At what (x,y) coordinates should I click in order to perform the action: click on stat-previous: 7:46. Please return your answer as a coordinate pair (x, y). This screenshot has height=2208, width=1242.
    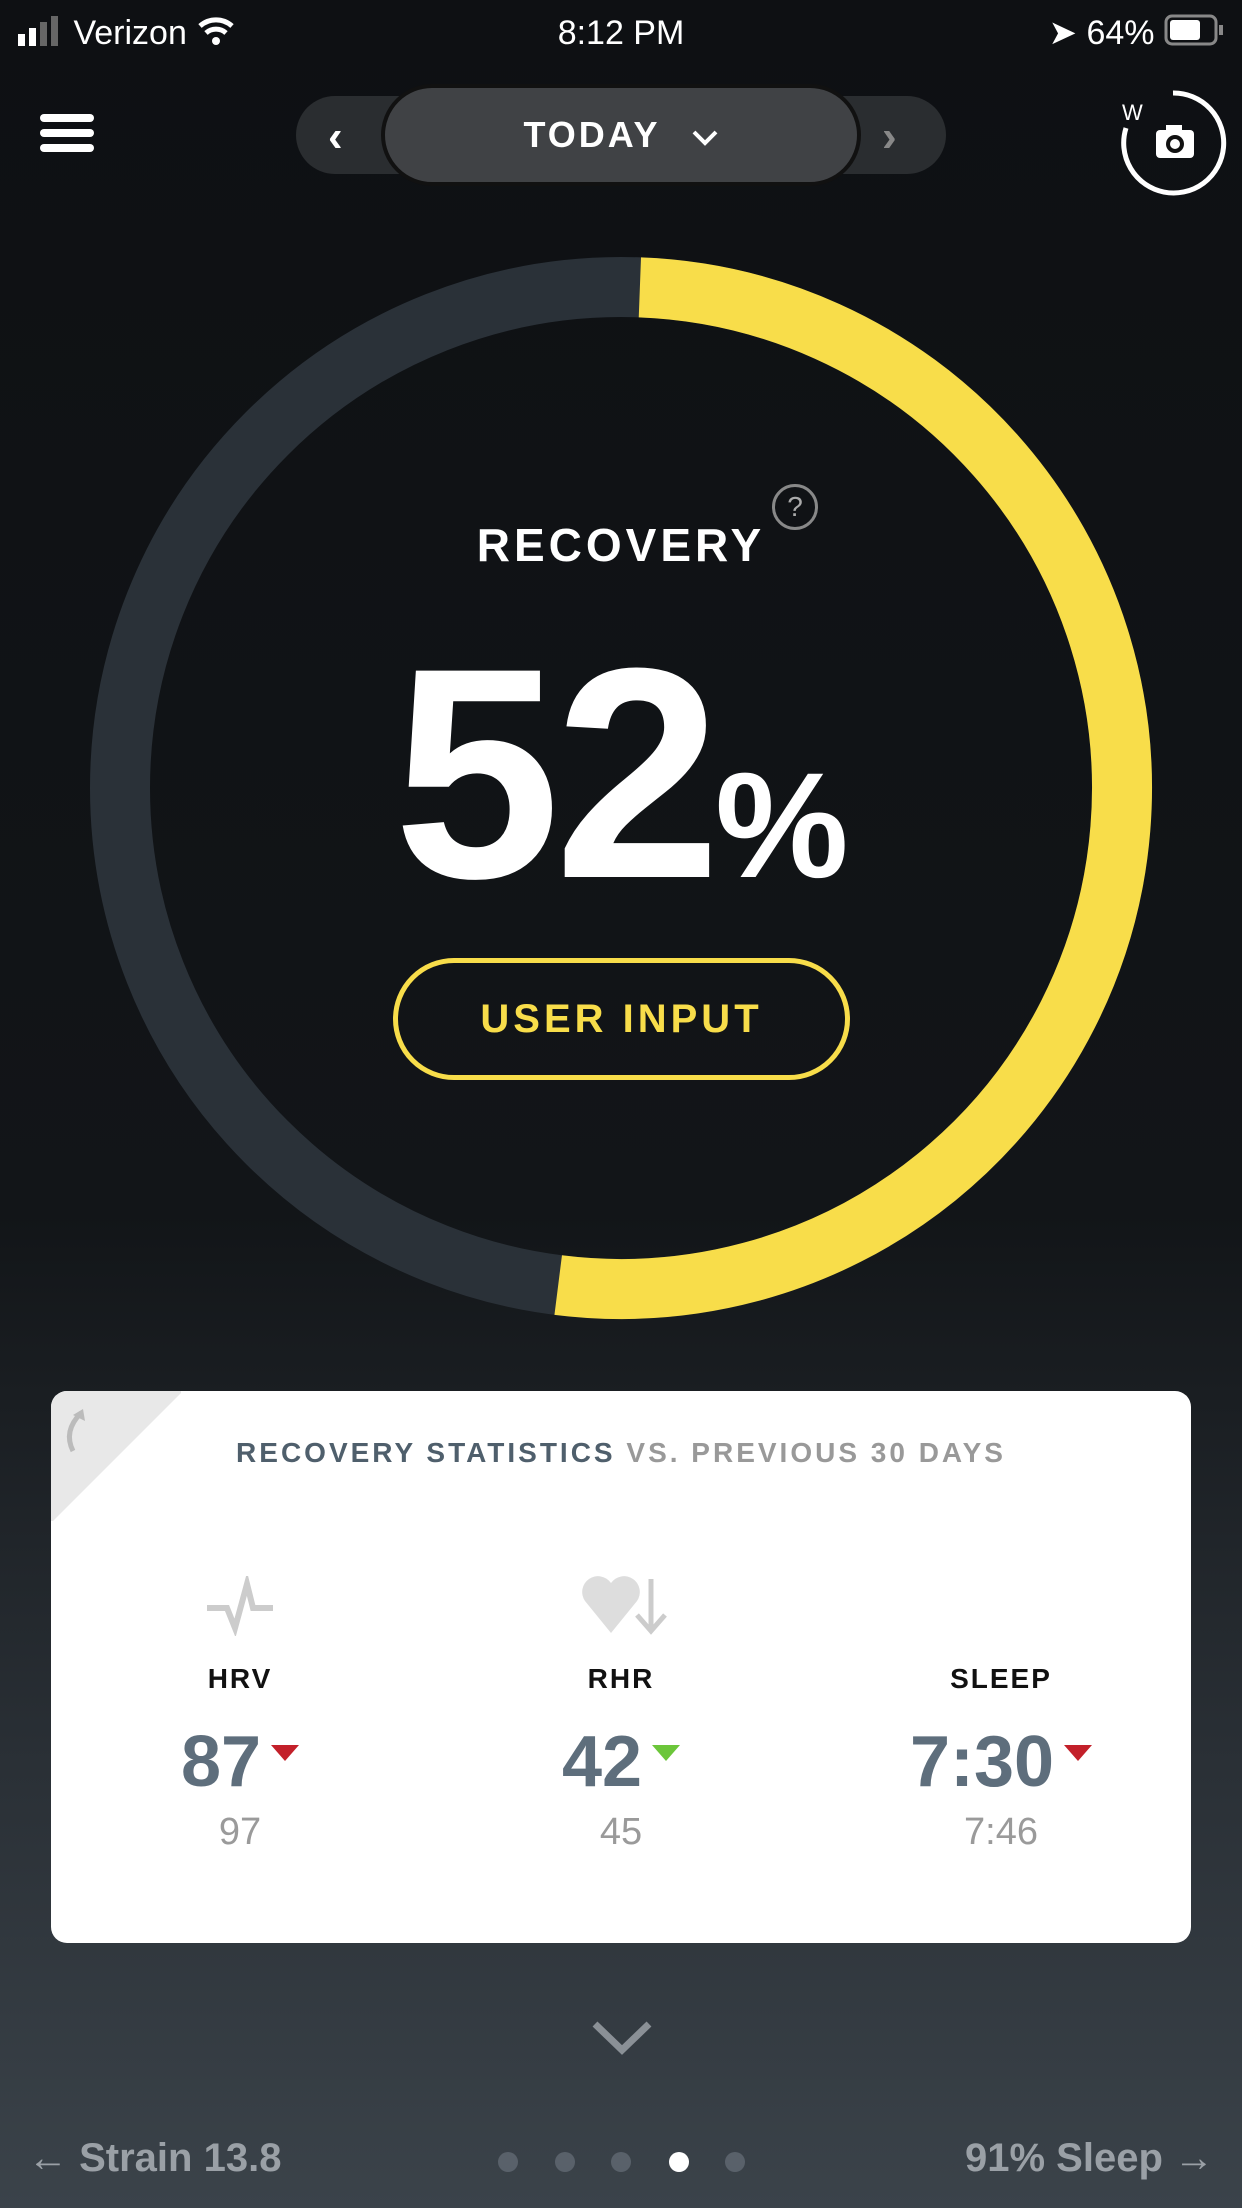
    Looking at the image, I should click on (1001, 1832).